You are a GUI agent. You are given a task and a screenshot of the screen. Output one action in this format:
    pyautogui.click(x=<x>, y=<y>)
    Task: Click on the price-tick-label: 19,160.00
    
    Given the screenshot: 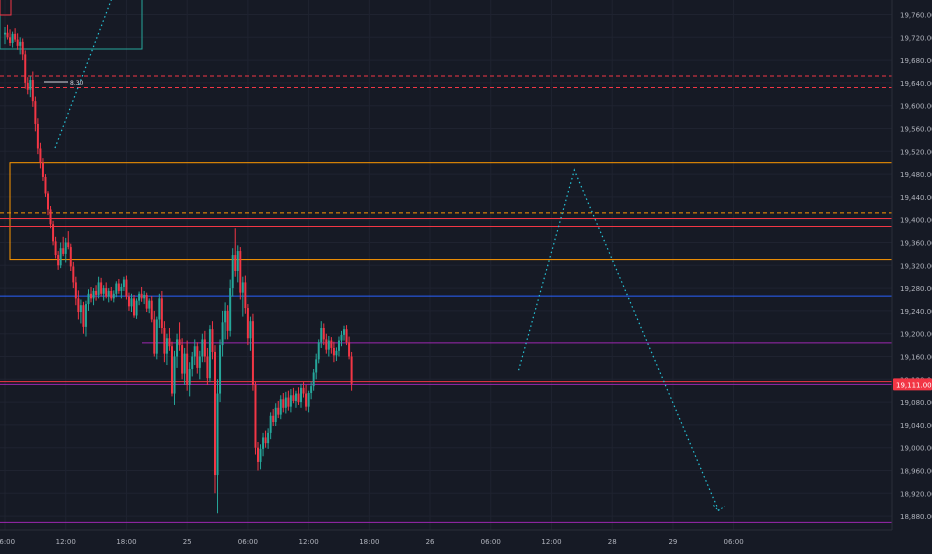 What is the action you would take?
    pyautogui.click(x=916, y=358)
    